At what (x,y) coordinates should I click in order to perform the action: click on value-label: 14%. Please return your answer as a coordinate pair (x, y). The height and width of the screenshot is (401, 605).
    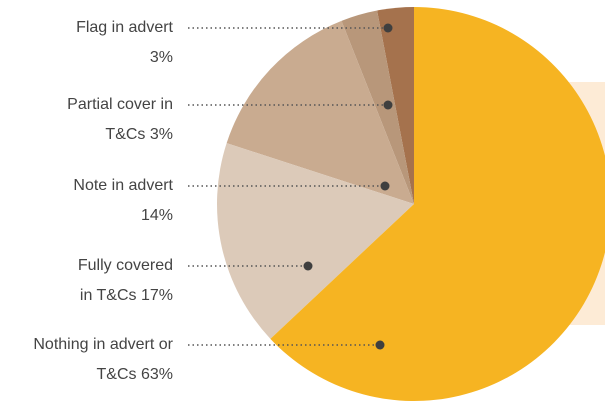
    Looking at the image, I should click on (156, 215).